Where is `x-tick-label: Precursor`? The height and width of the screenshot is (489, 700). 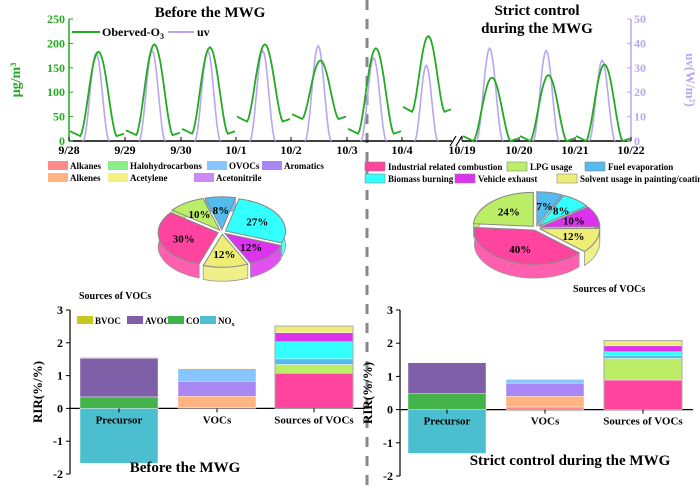
x-tick-label: Precursor is located at coordinates (447, 422).